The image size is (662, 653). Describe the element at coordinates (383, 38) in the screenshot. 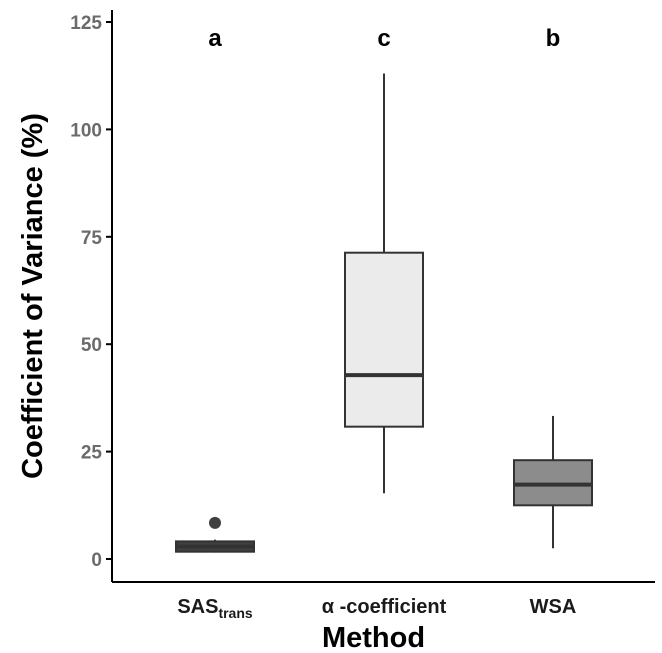

I see `significance-letter: c` at that location.